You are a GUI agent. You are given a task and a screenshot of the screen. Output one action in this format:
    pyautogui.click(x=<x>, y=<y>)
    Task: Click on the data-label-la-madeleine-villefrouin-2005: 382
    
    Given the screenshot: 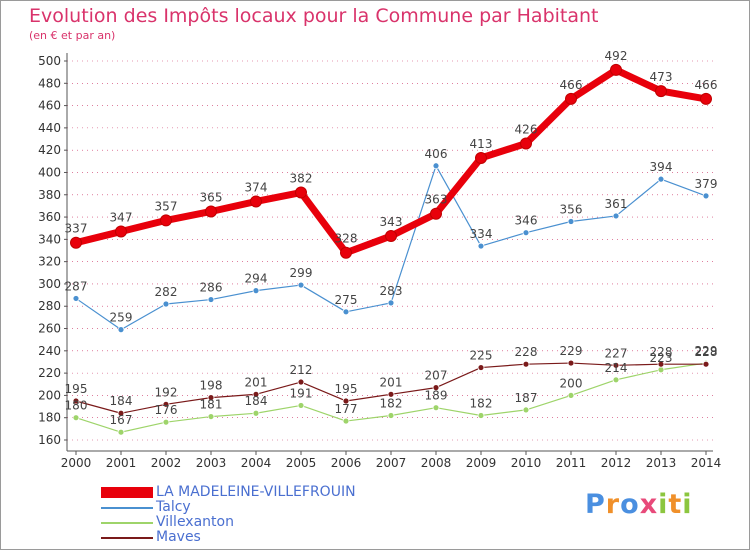 What is the action you would take?
    pyautogui.click(x=301, y=179)
    